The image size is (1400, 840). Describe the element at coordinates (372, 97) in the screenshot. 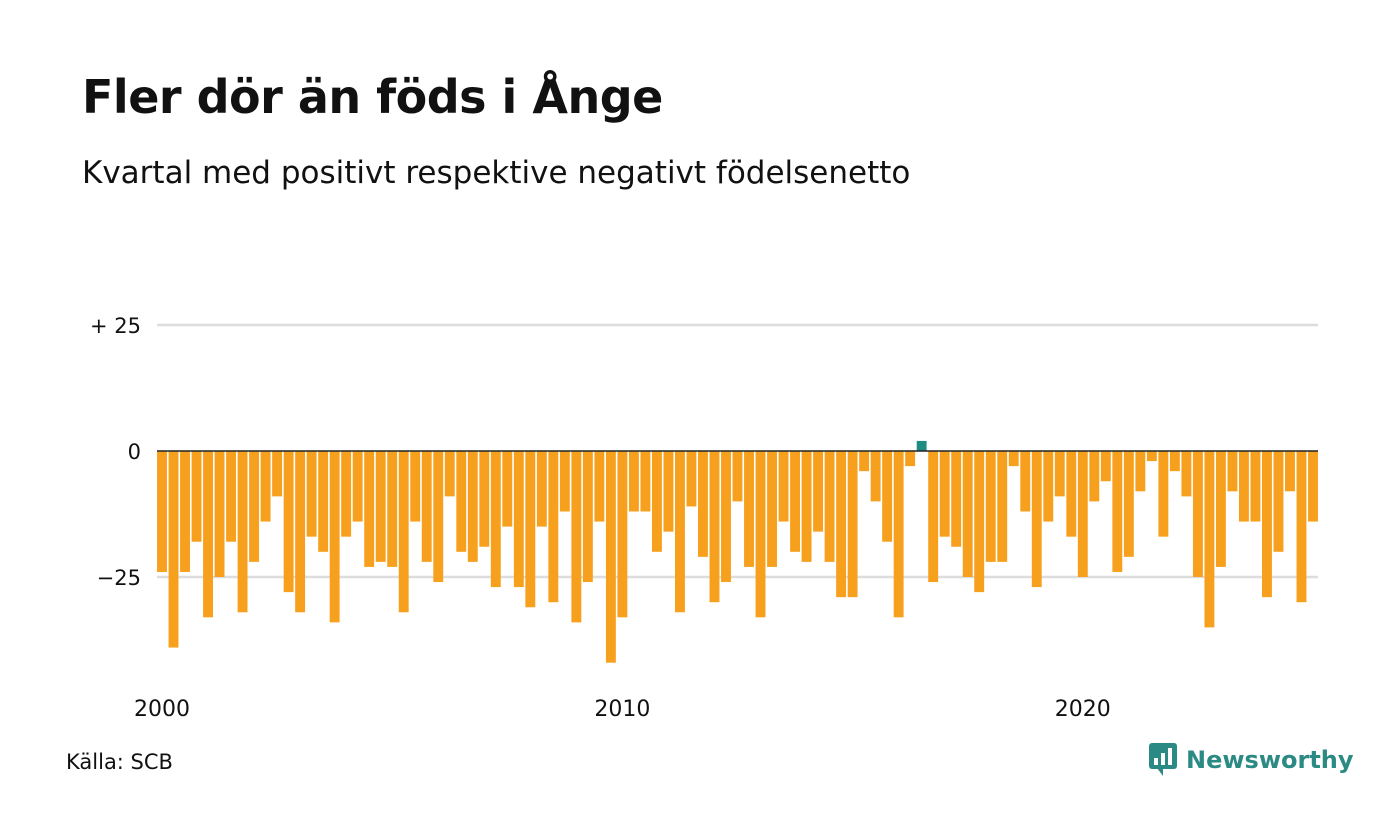

I see `chart-title: Fler dör än föds i Ånge` at that location.